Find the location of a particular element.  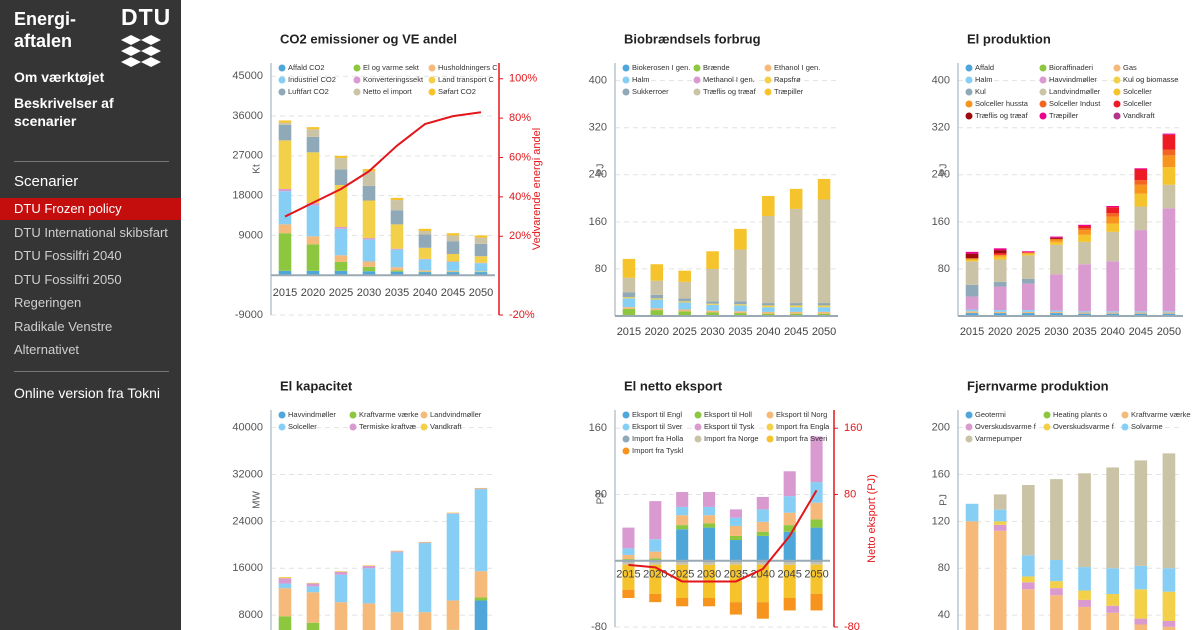

x-tick-label: 2045 is located at coordinates (453, 293).